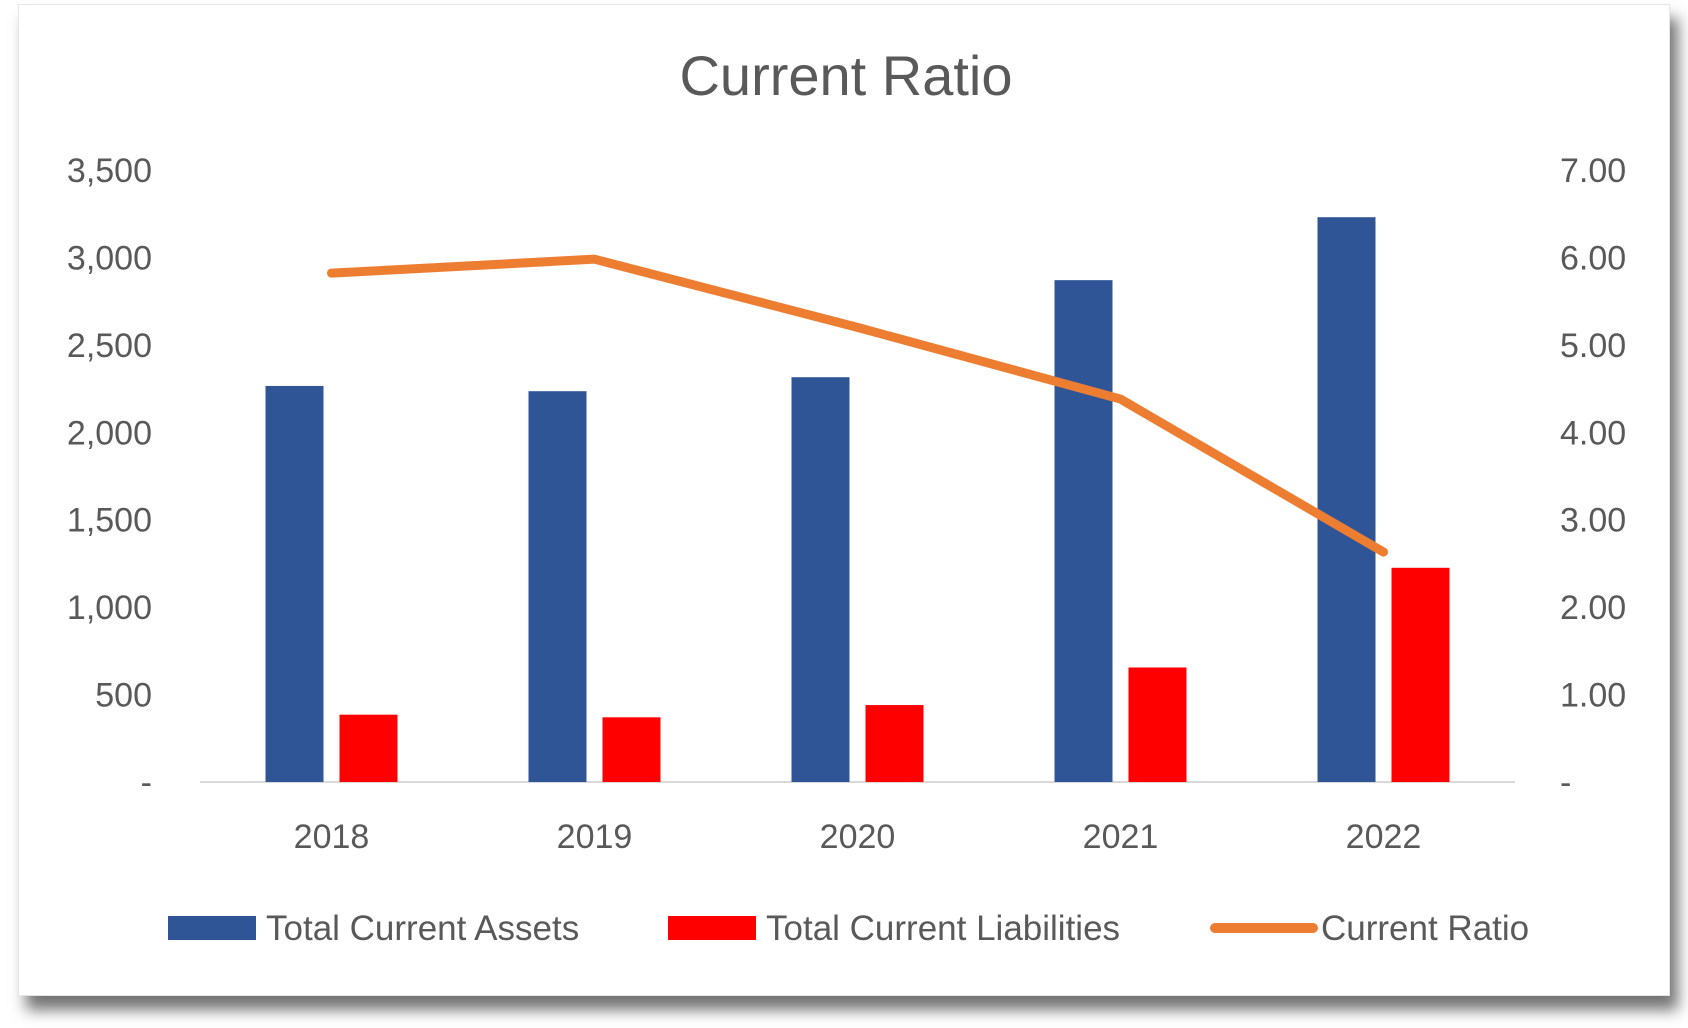  I want to click on chart-title: Current Ratio, so click(845, 75).